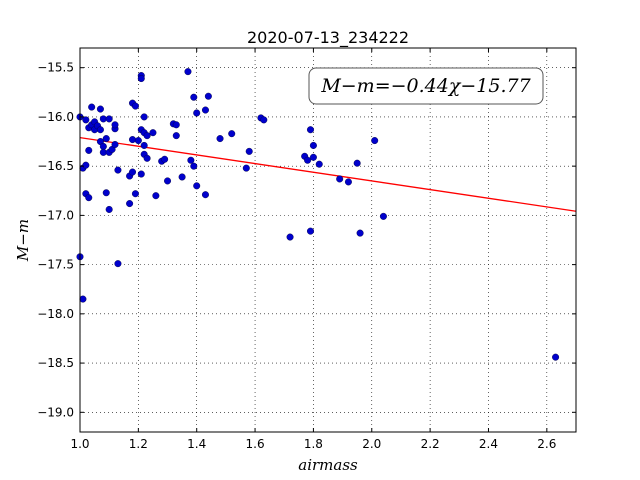 The image size is (640, 480). I want to click on y-tick-label: −19.0, so click(55, 412).